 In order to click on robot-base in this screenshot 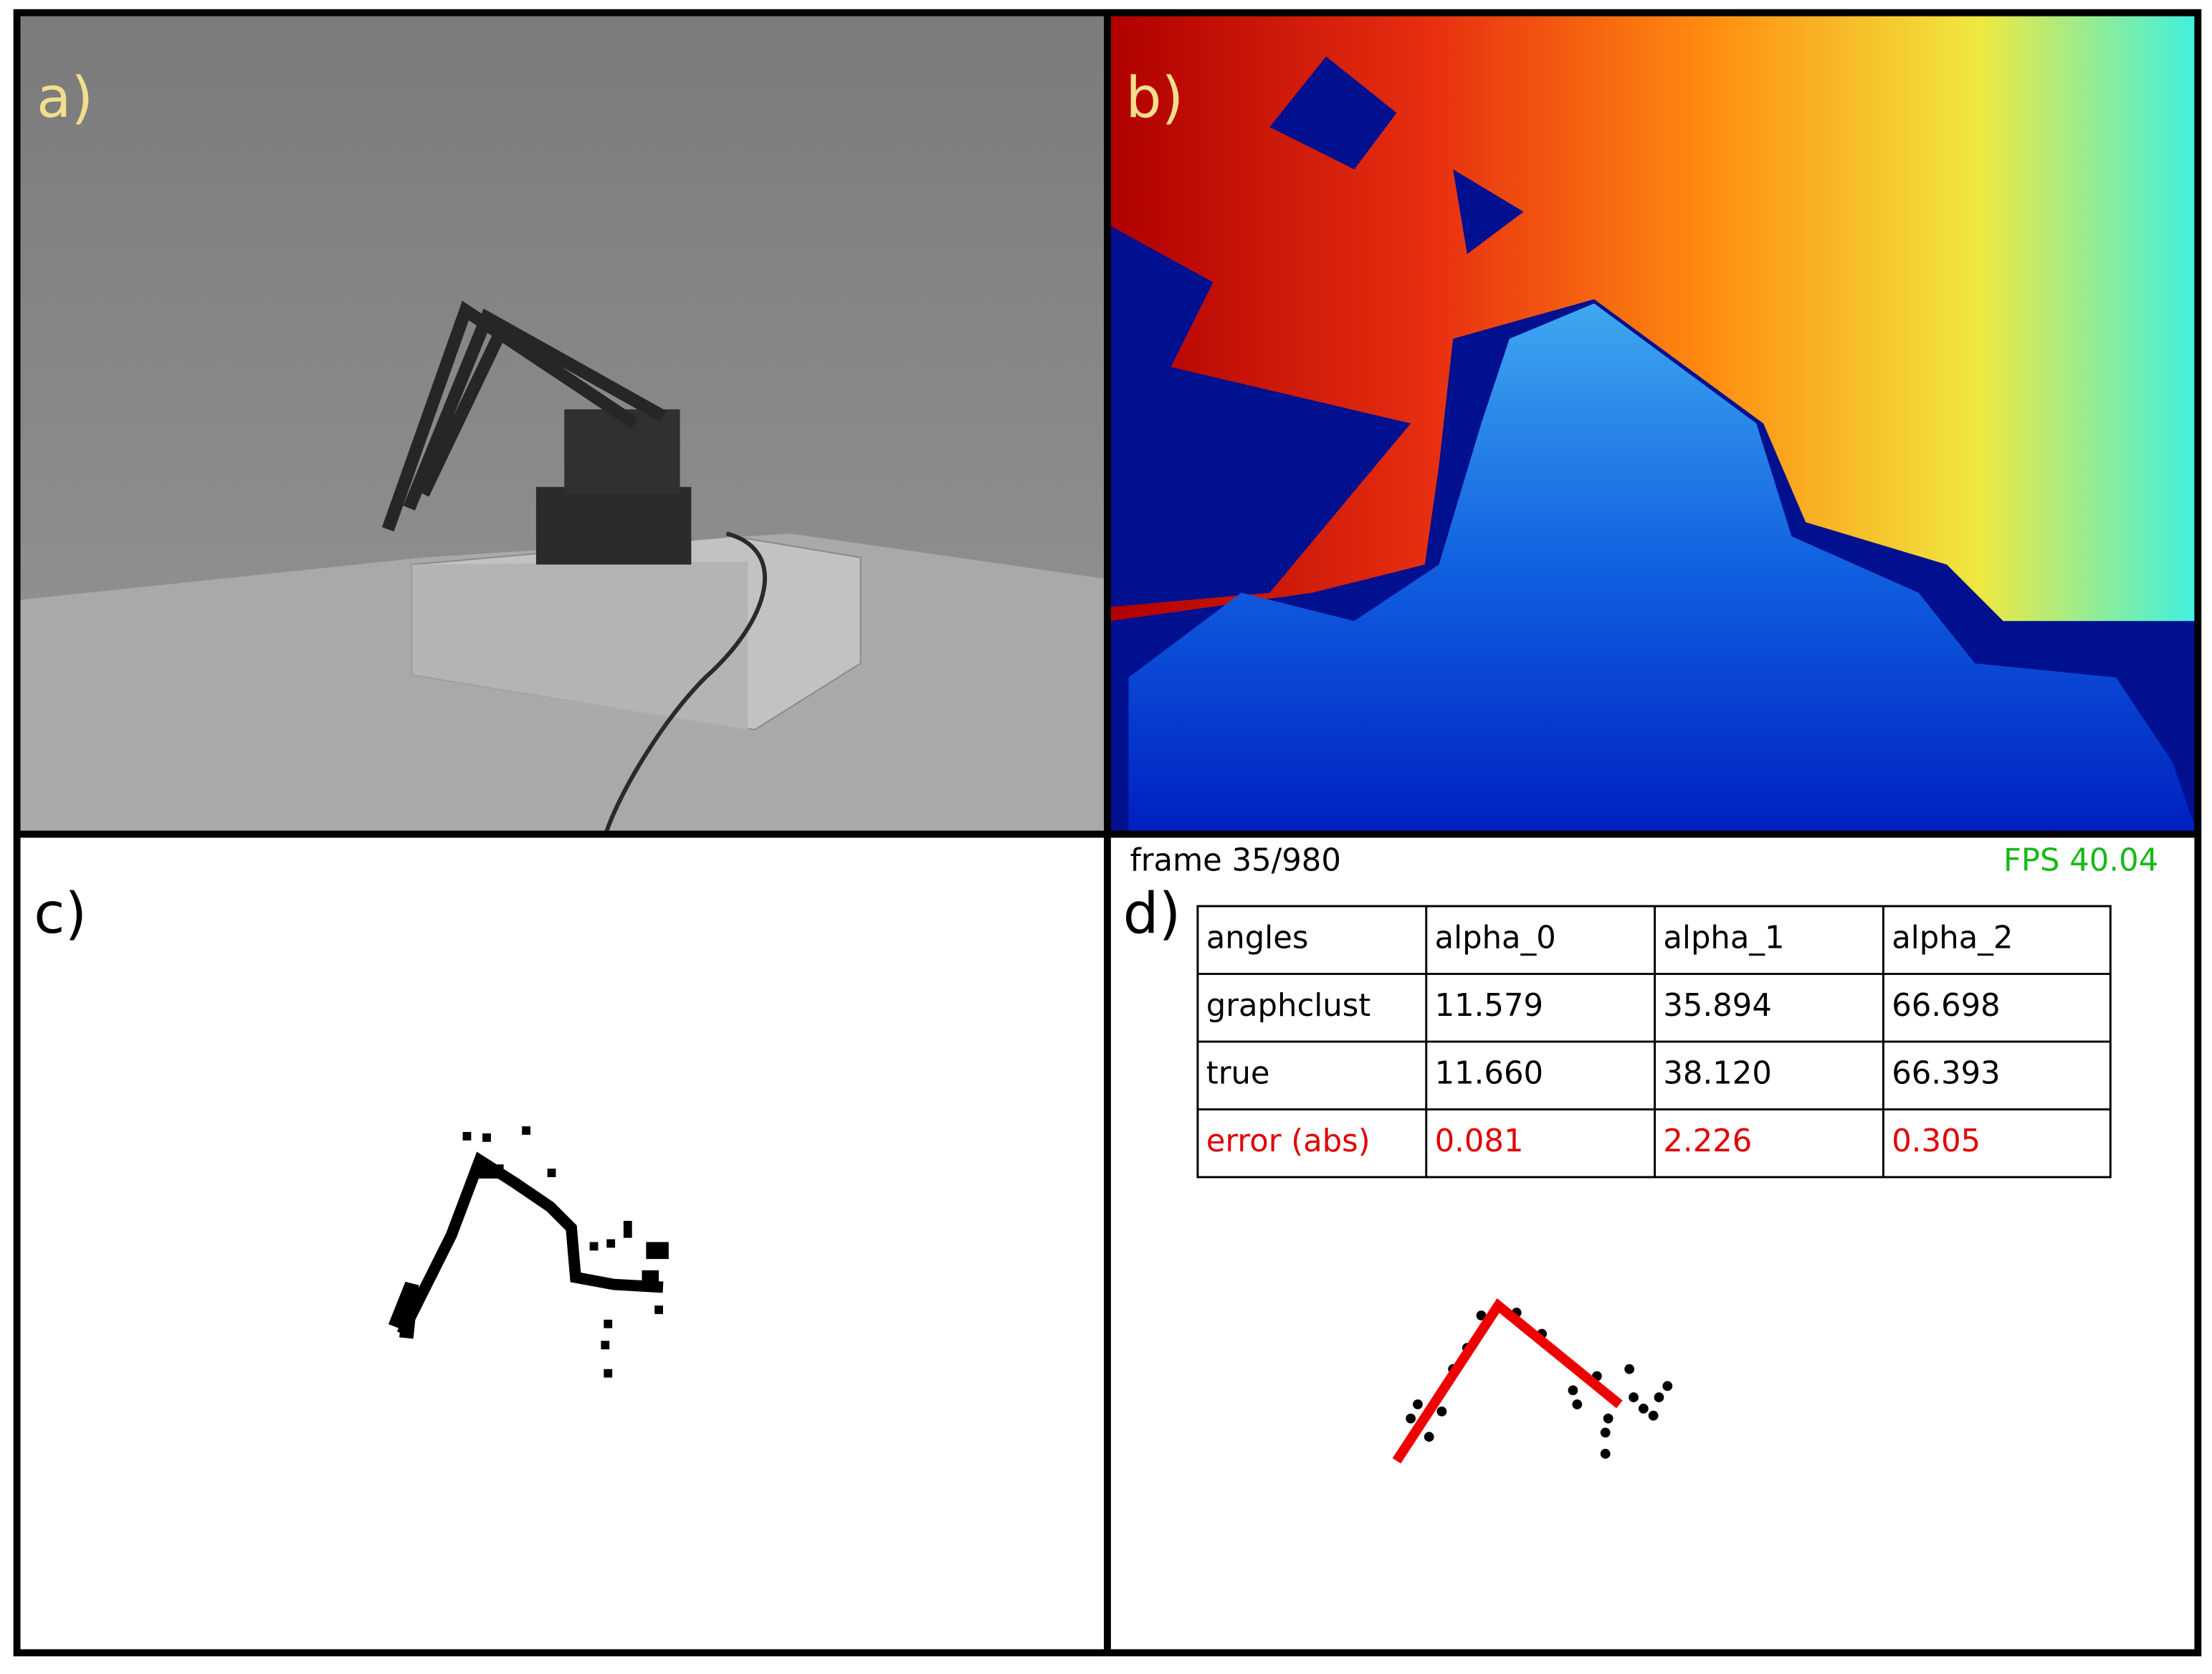, I will do `click(614, 526)`.